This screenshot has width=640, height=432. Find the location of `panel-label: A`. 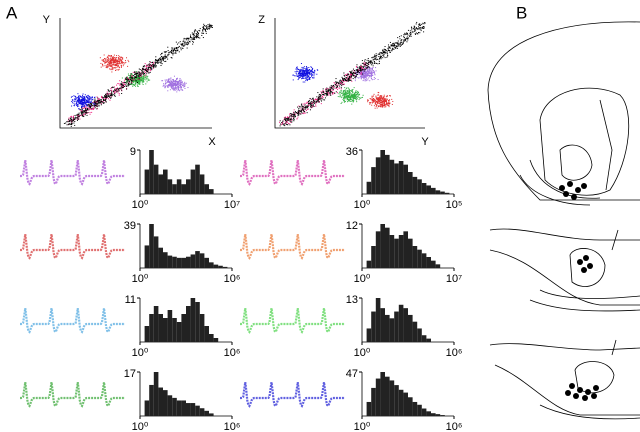

panel-label: A is located at coordinates (12, 12).